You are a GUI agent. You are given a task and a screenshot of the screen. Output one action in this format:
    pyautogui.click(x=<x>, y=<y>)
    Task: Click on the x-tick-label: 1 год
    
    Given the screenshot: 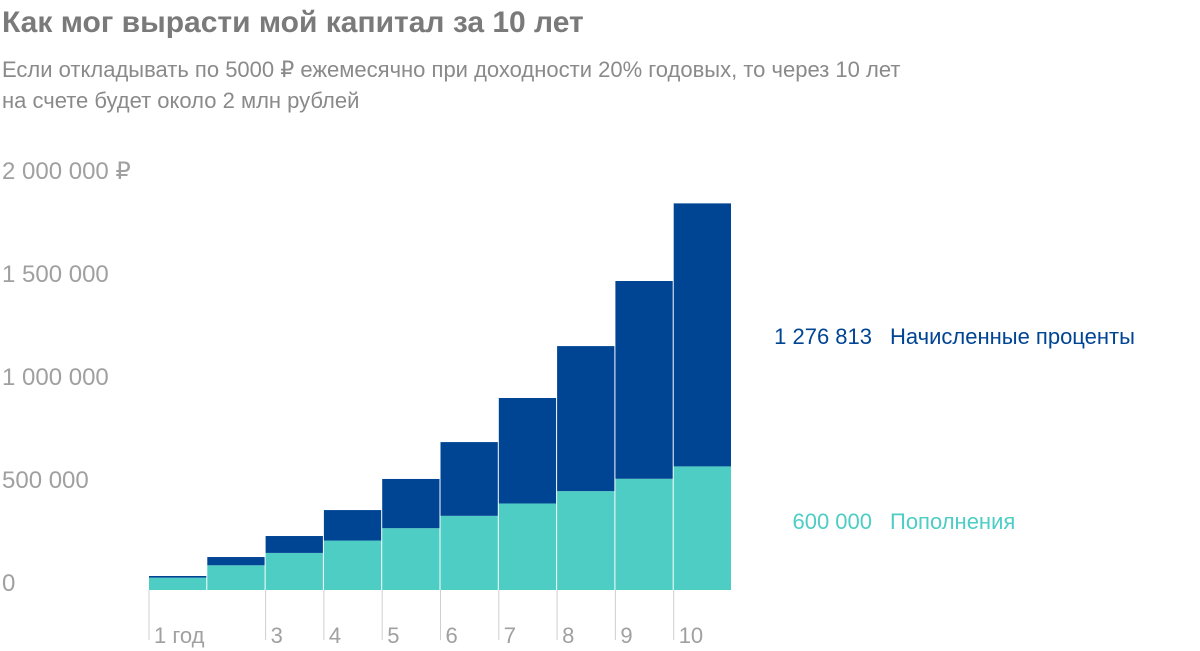 What is the action you would take?
    pyautogui.click(x=179, y=635)
    